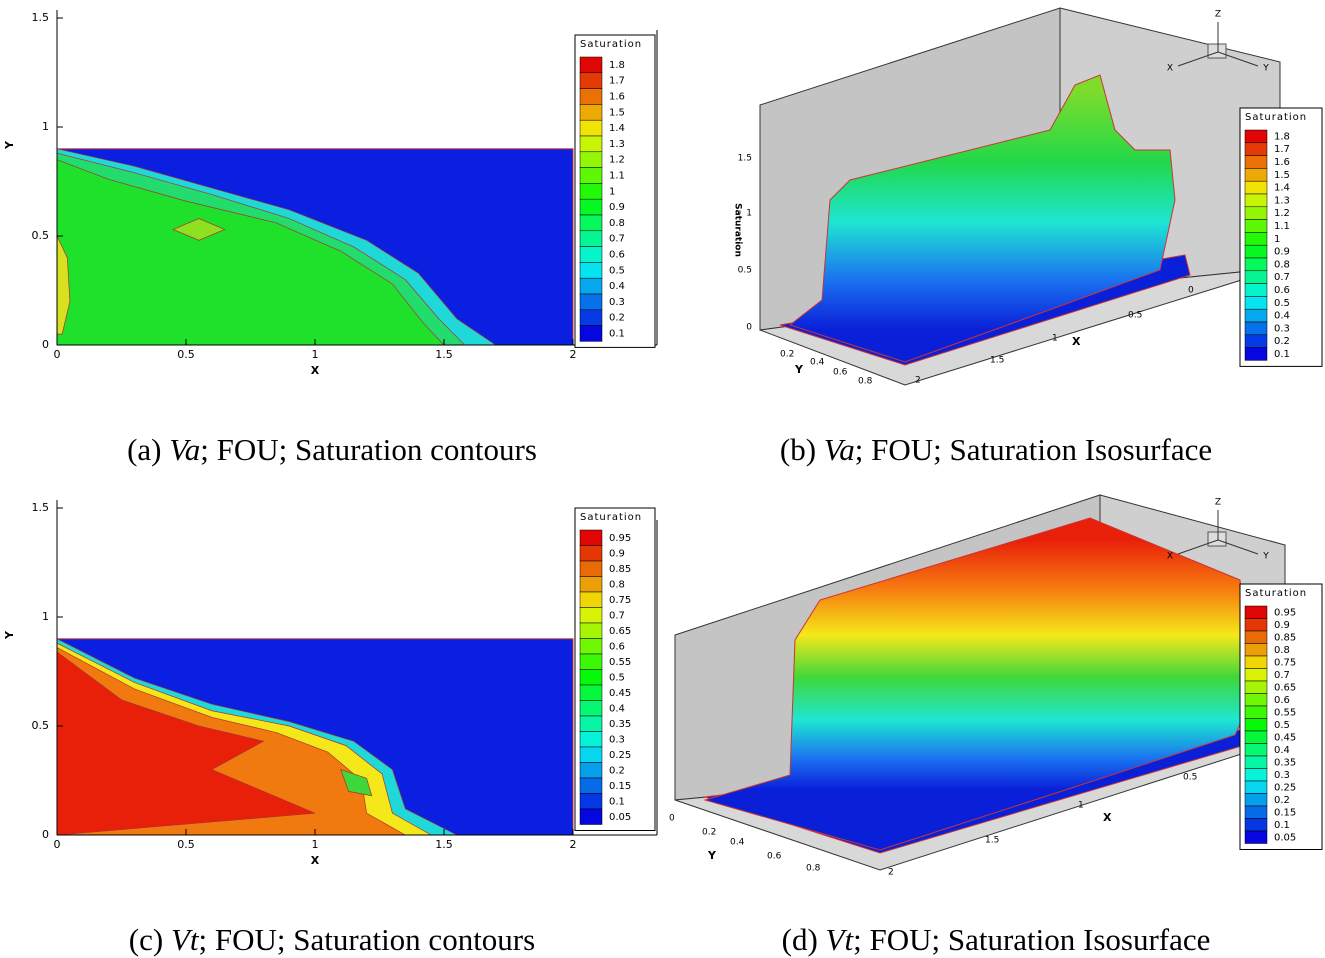 This screenshot has height=958, width=1325. I want to click on z-tick-label: 1.5, so click(745, 159).